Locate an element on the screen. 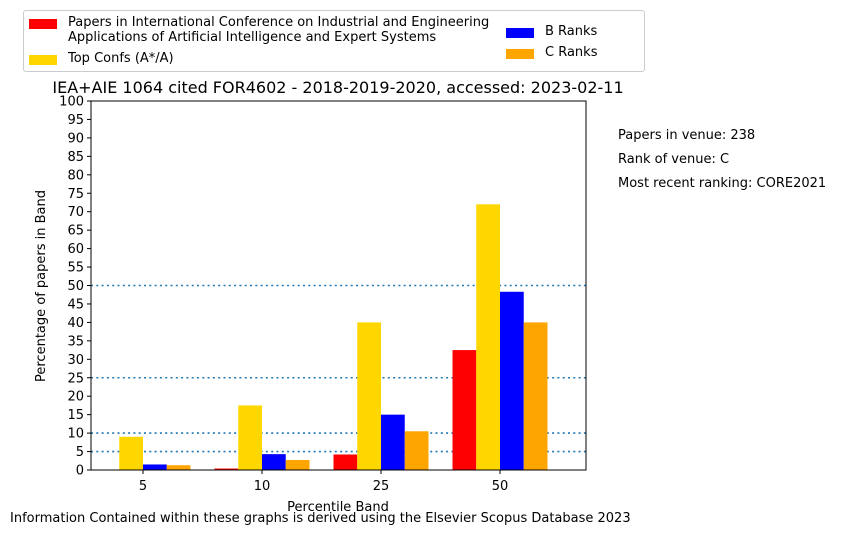 This screenshot has height=536, width=850. y-tick-label-20: 20 is located at coordinates (75, 397).